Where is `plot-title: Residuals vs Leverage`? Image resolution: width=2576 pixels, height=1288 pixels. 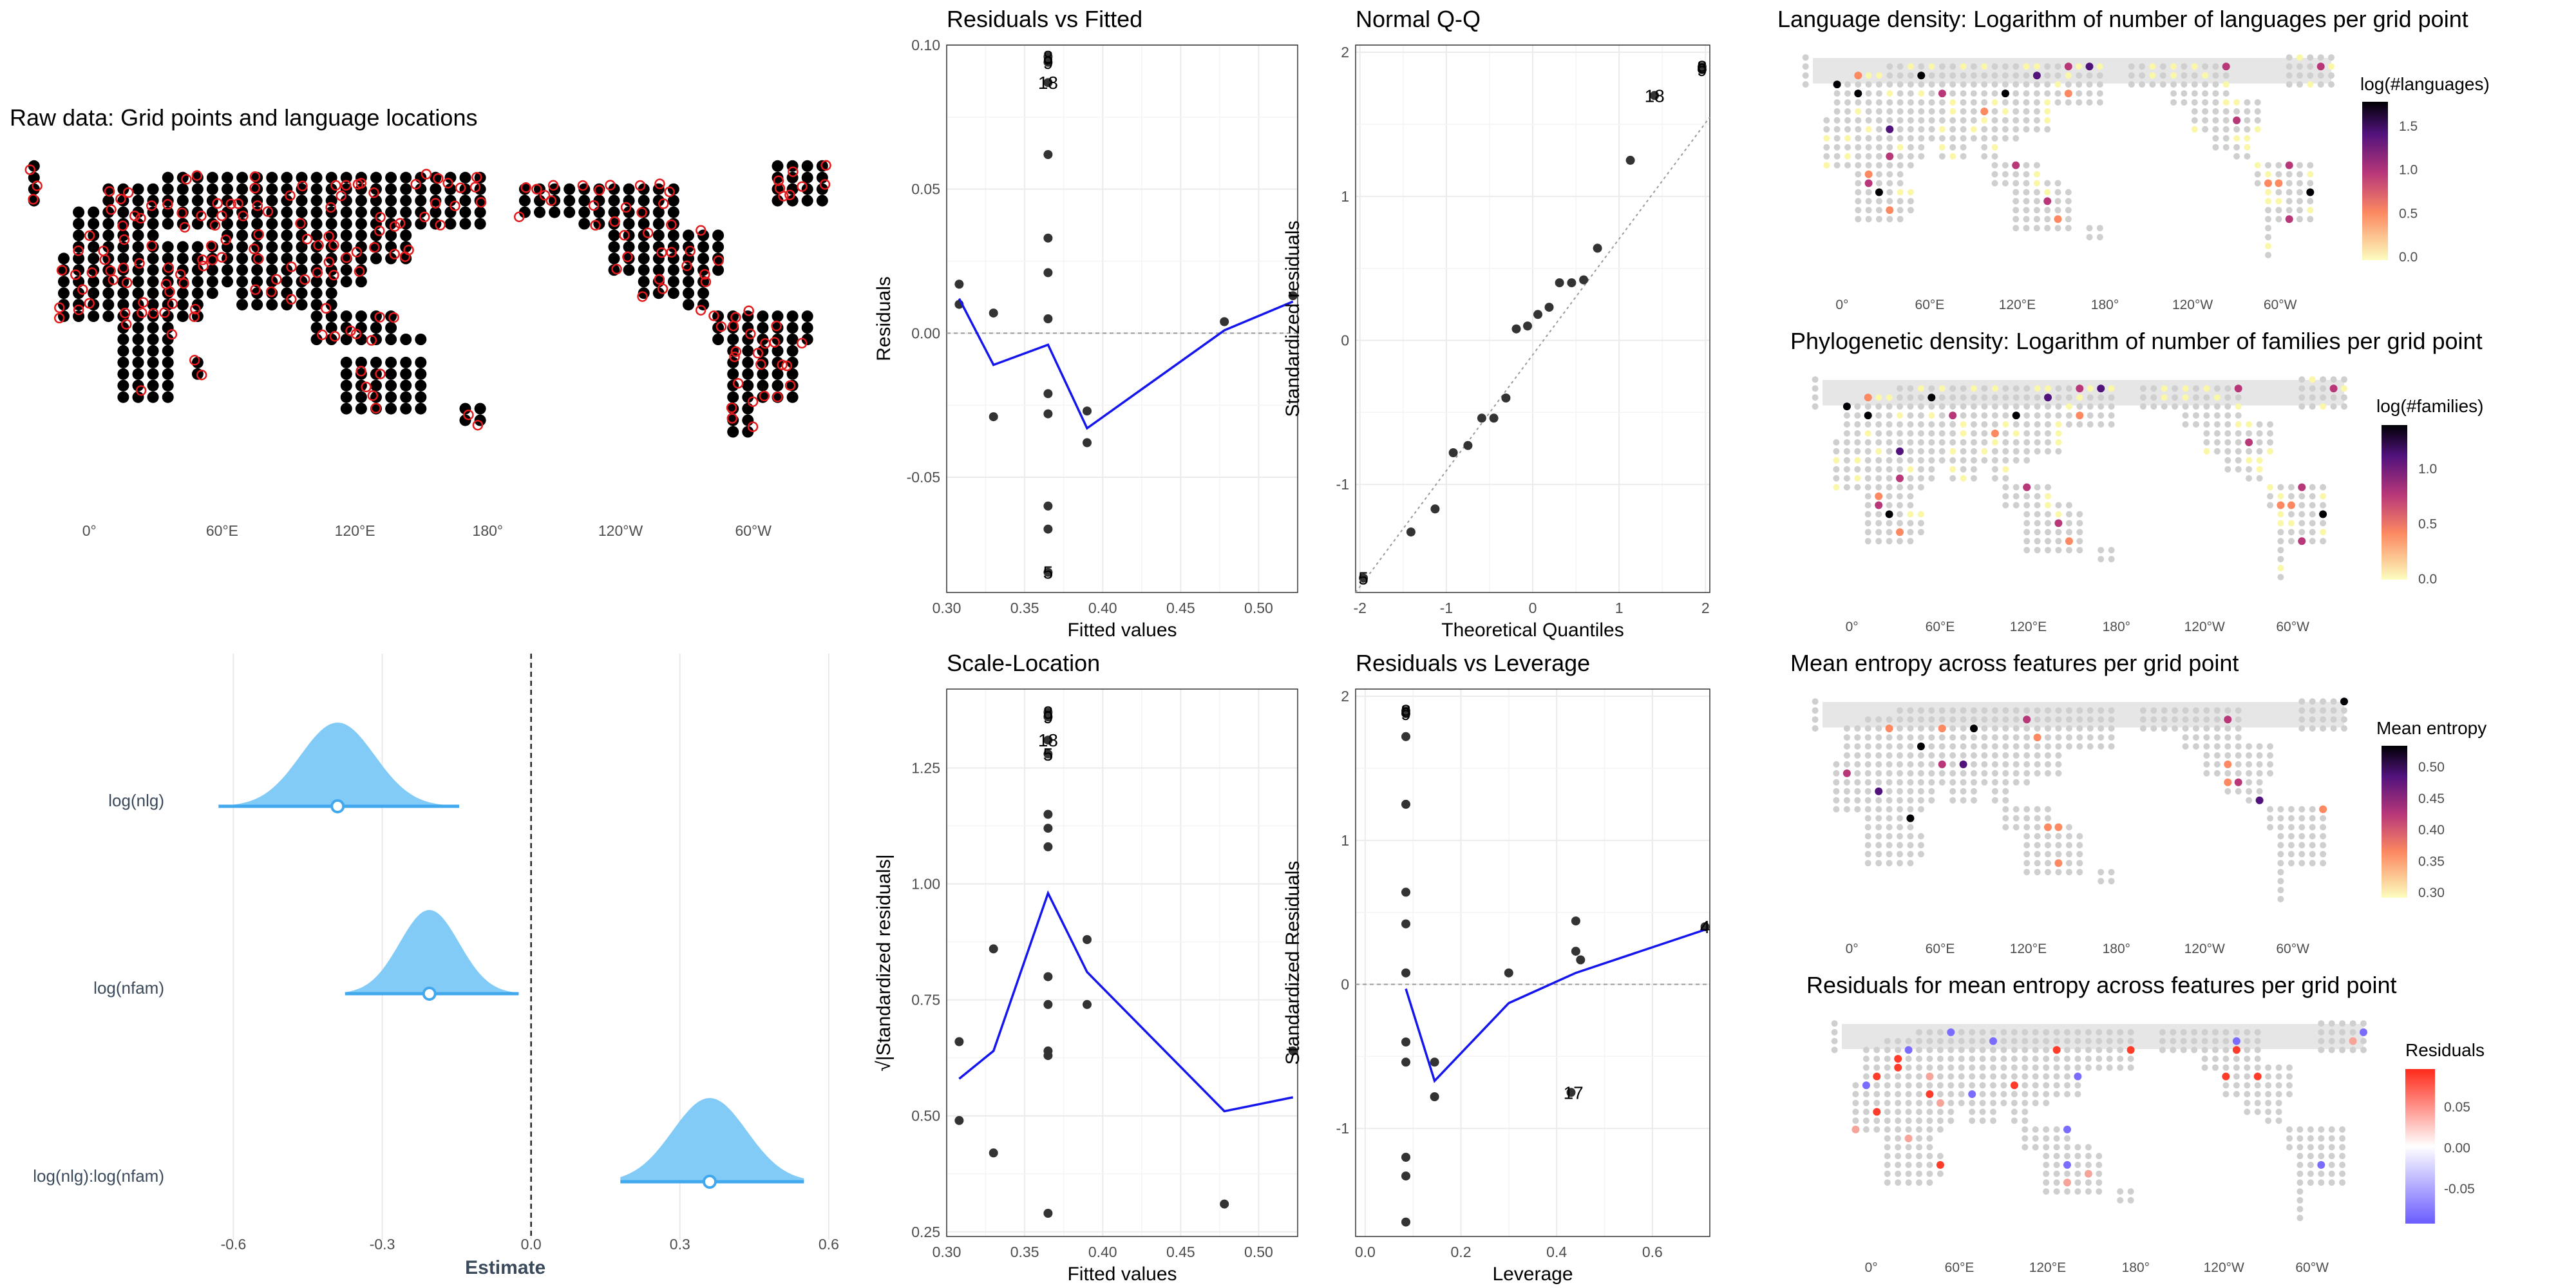 plot-title: Residuals vs Leverage is located at coordinates (1473, 663).